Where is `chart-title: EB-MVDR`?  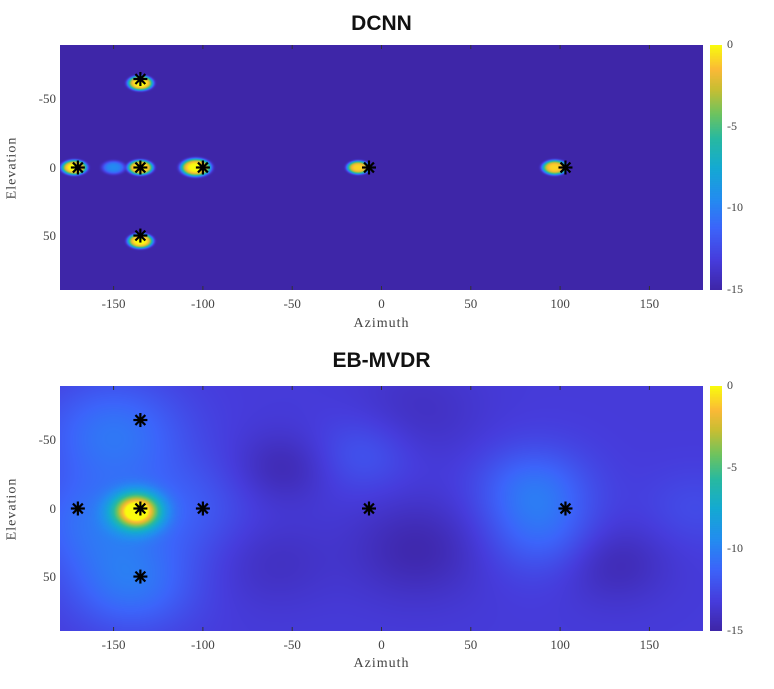
chart-title: EB-MVDR is located at coordinates (381, 360).